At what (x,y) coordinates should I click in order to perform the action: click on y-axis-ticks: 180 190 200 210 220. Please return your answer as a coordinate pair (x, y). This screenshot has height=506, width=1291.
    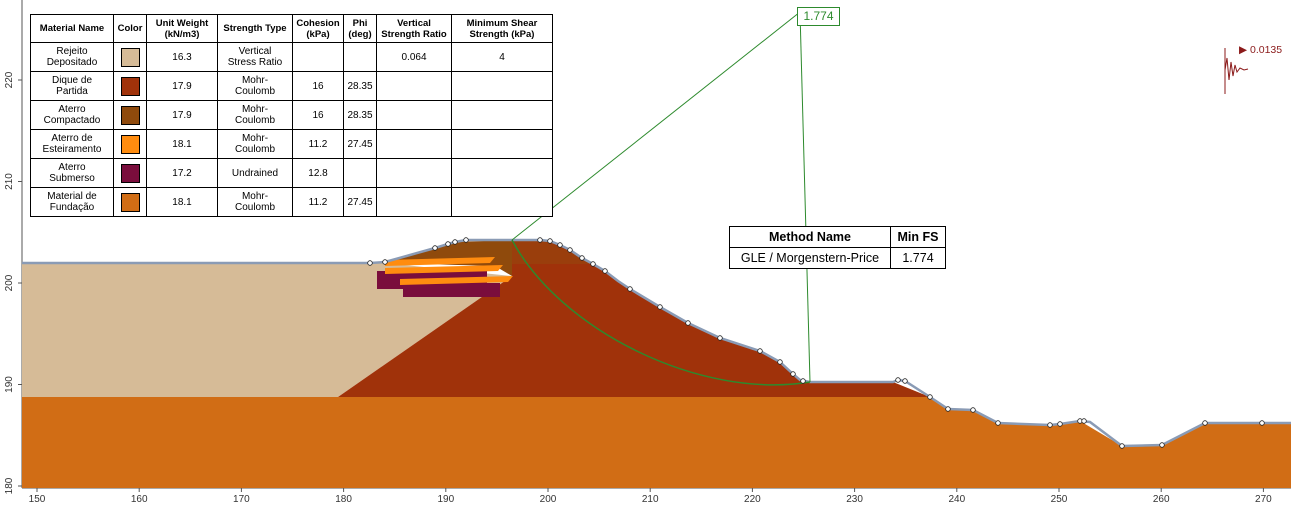
    Looking at the image, I should click on (13, 282).